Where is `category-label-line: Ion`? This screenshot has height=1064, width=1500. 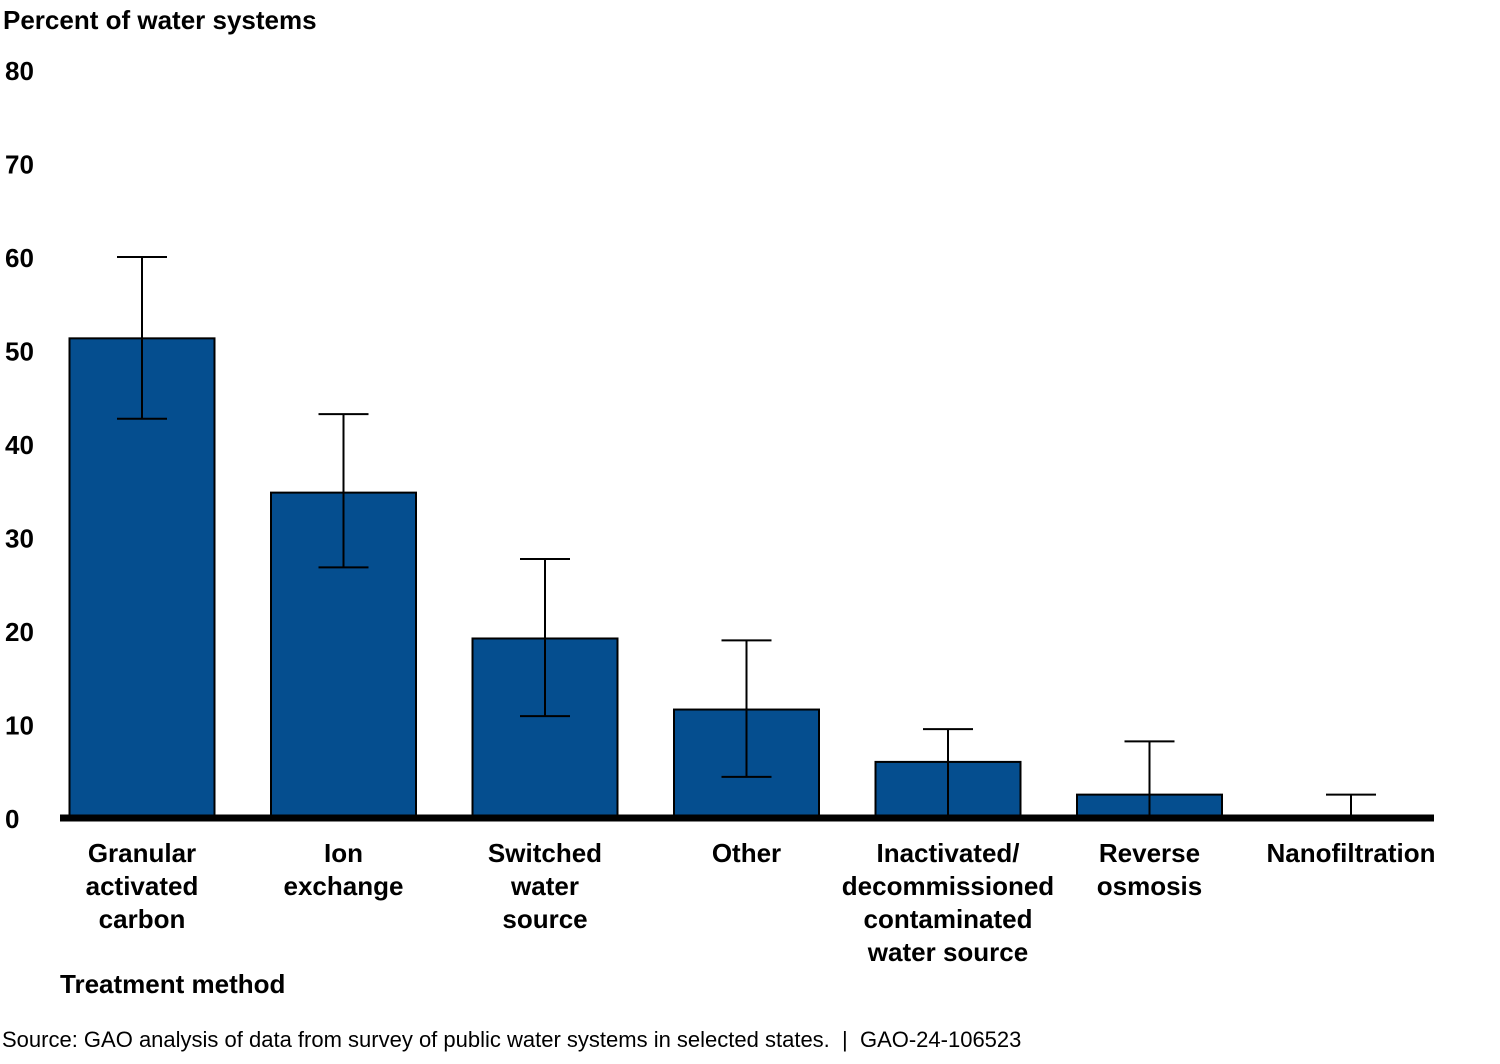 category-label-line: Ion is located at coordinates (343, 853).